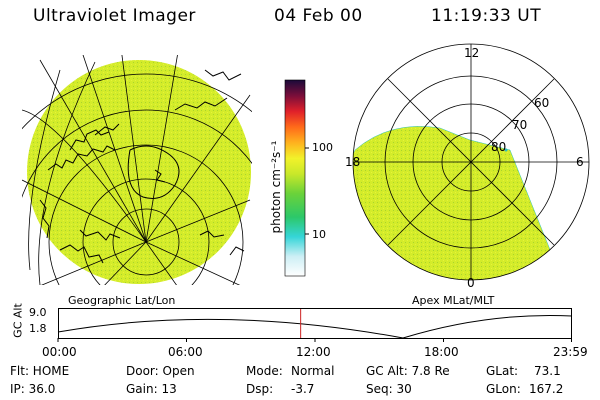 The height and width of the screenshot is (400, 600). What do you see at coordinates (59, 352) in the screenshot?
I see `orbit-xtick-0000: 00:00` at bounding box center [59, 352].